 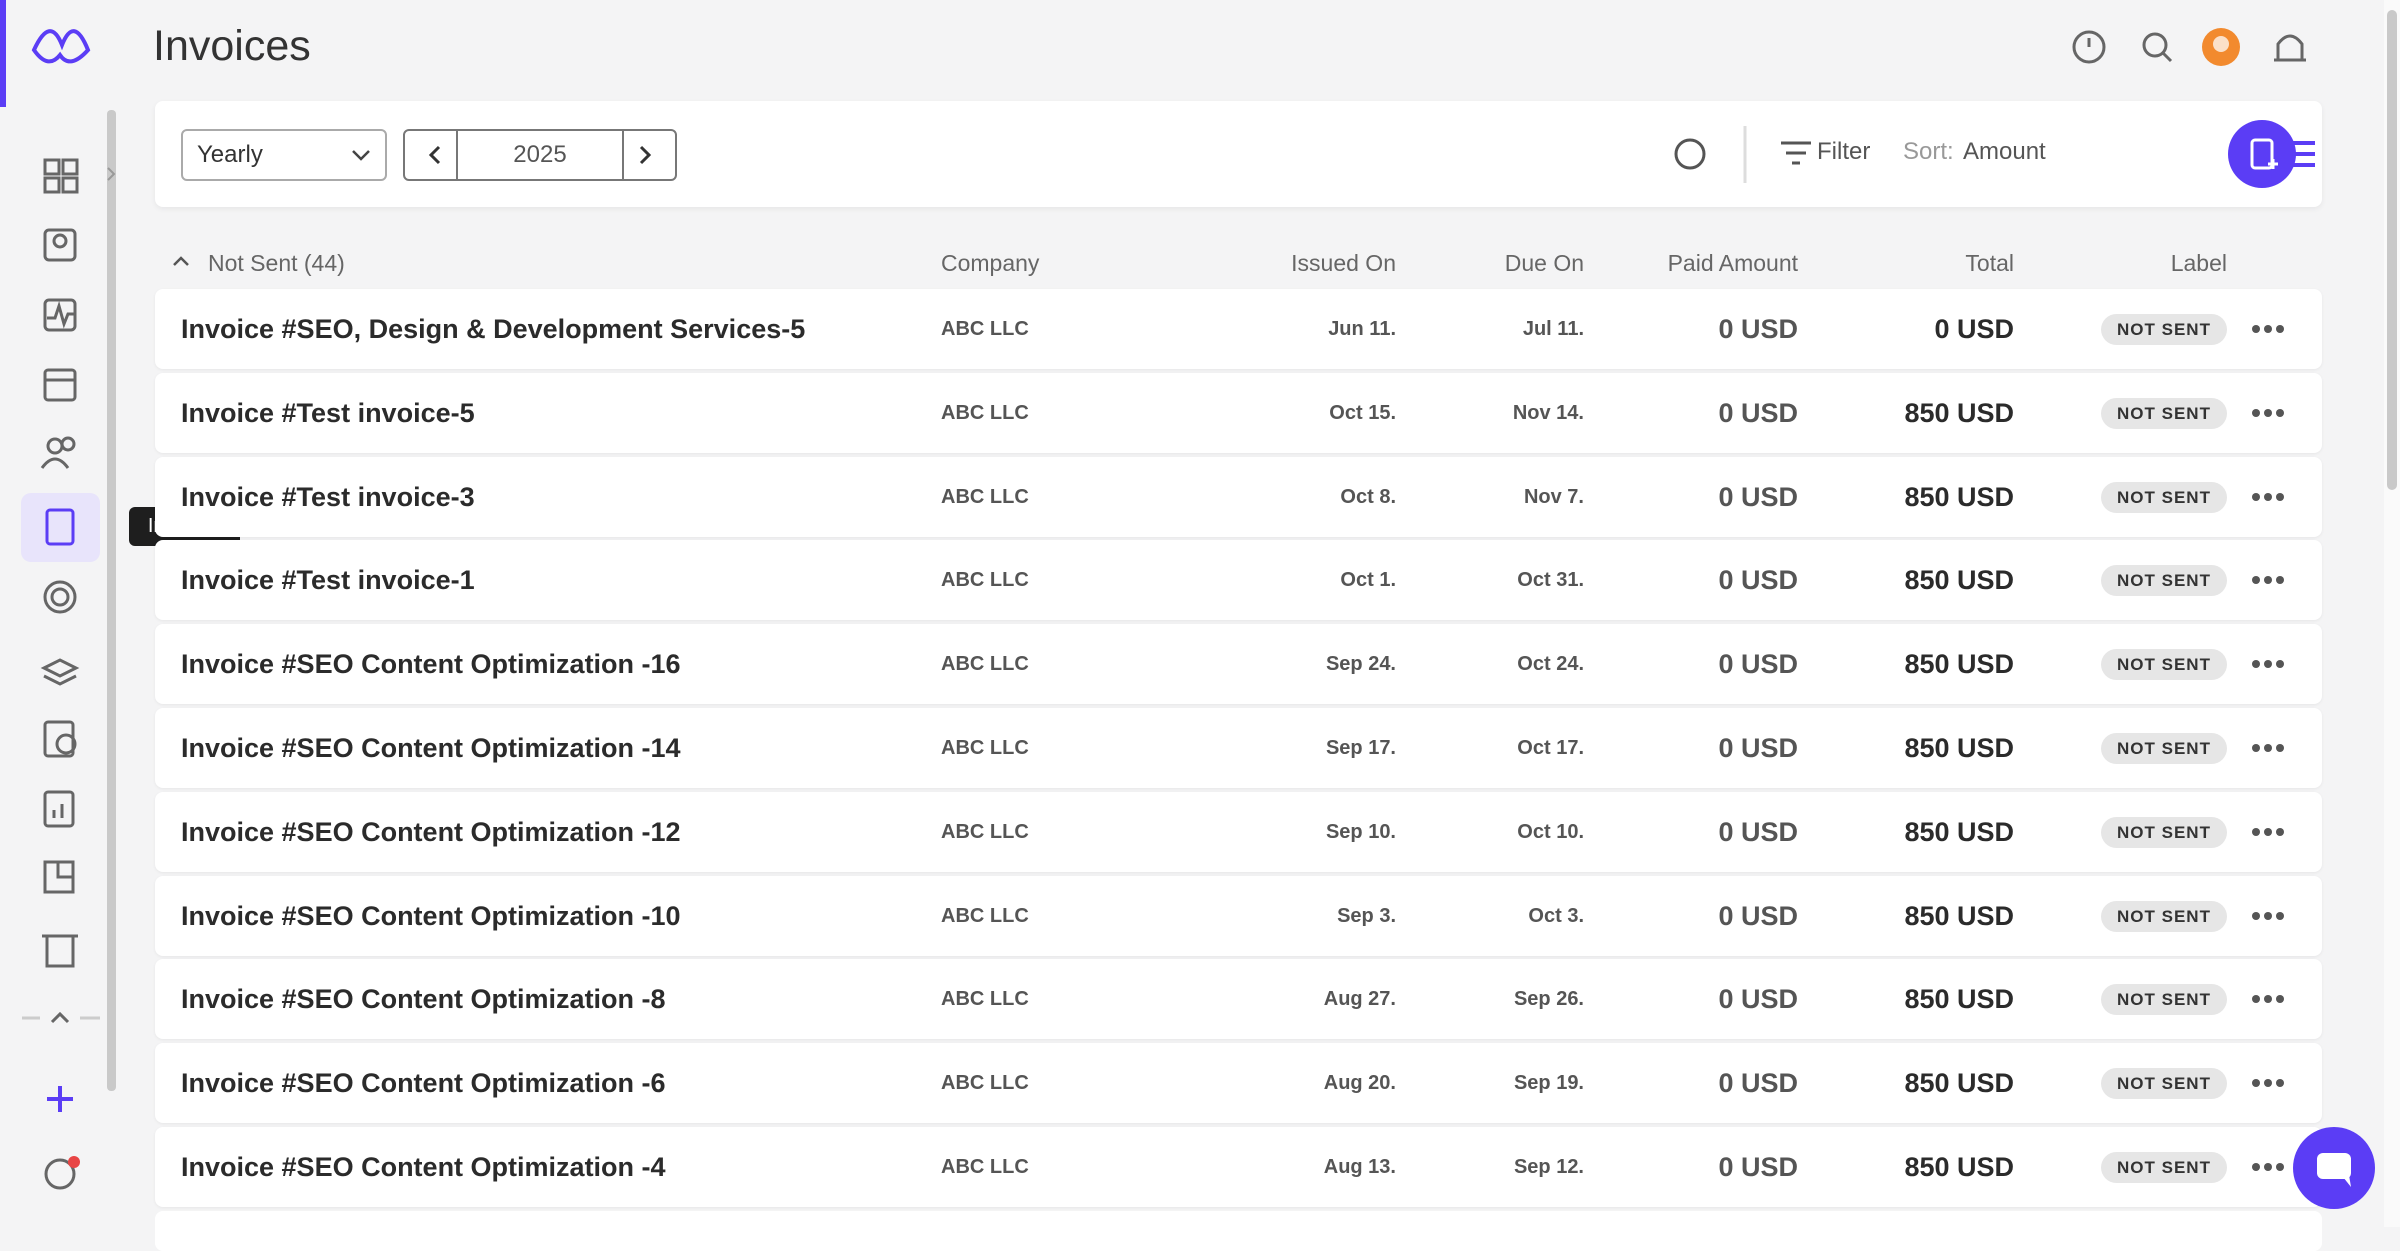 I want to click on year-stepper: 2025, so click(x=540, y=155).